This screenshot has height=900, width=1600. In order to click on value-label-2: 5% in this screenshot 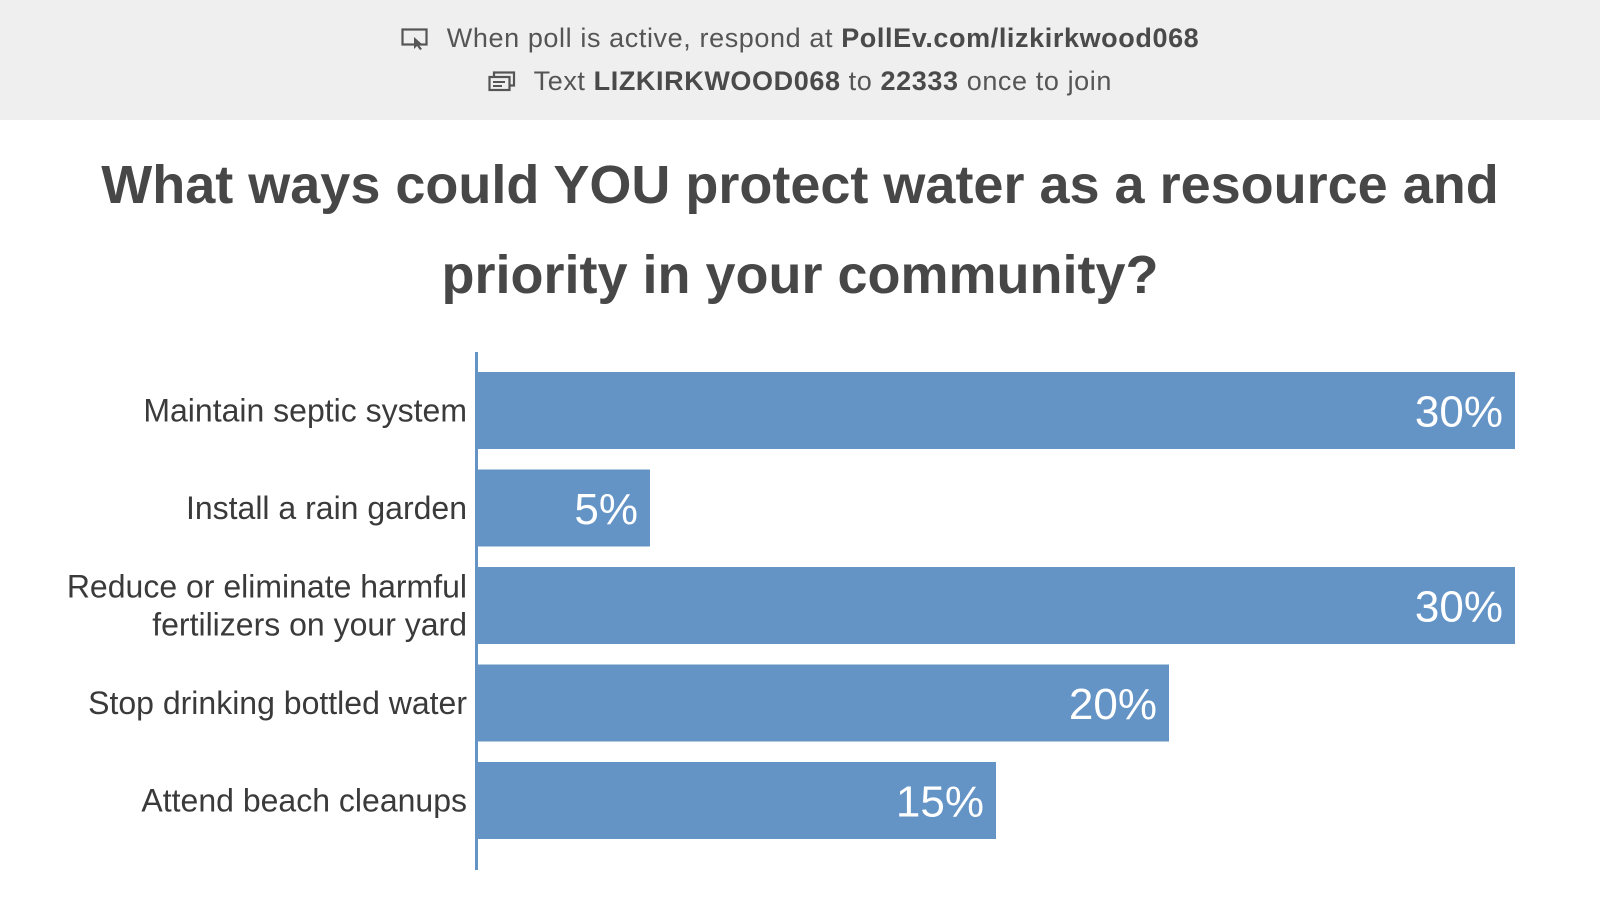, I will do `click(606, 509)`.